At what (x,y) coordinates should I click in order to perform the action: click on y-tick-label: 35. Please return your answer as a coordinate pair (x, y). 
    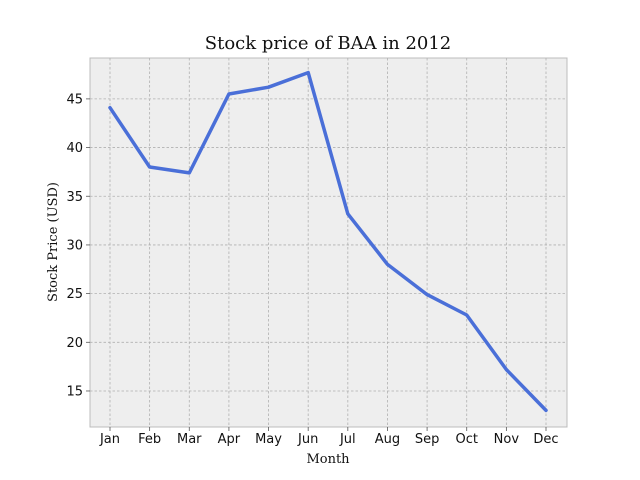
    Looking at the image, I should click on (74, 197).